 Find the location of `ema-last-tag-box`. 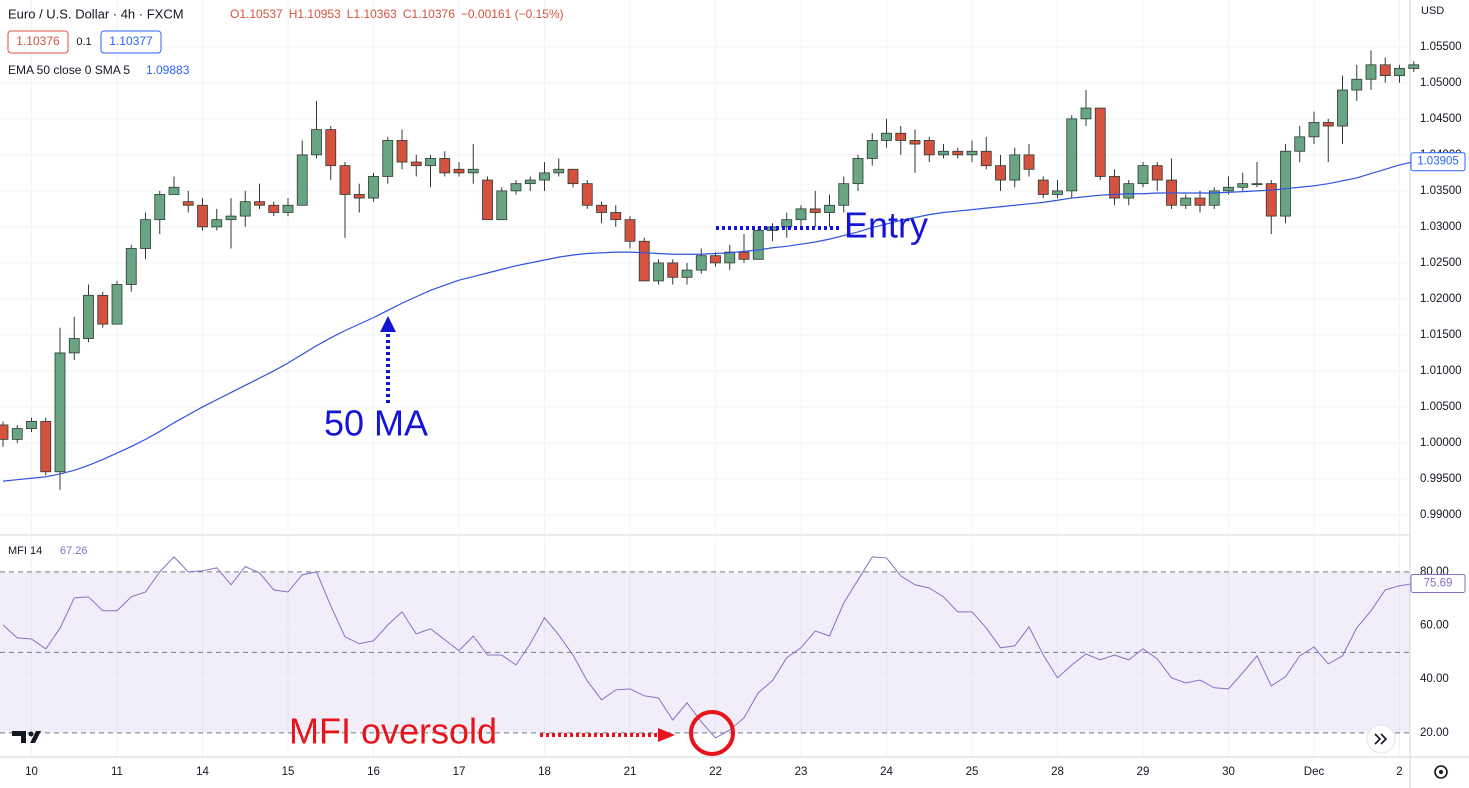

ema-last-tag-box is located at coordinates (1438, 162).